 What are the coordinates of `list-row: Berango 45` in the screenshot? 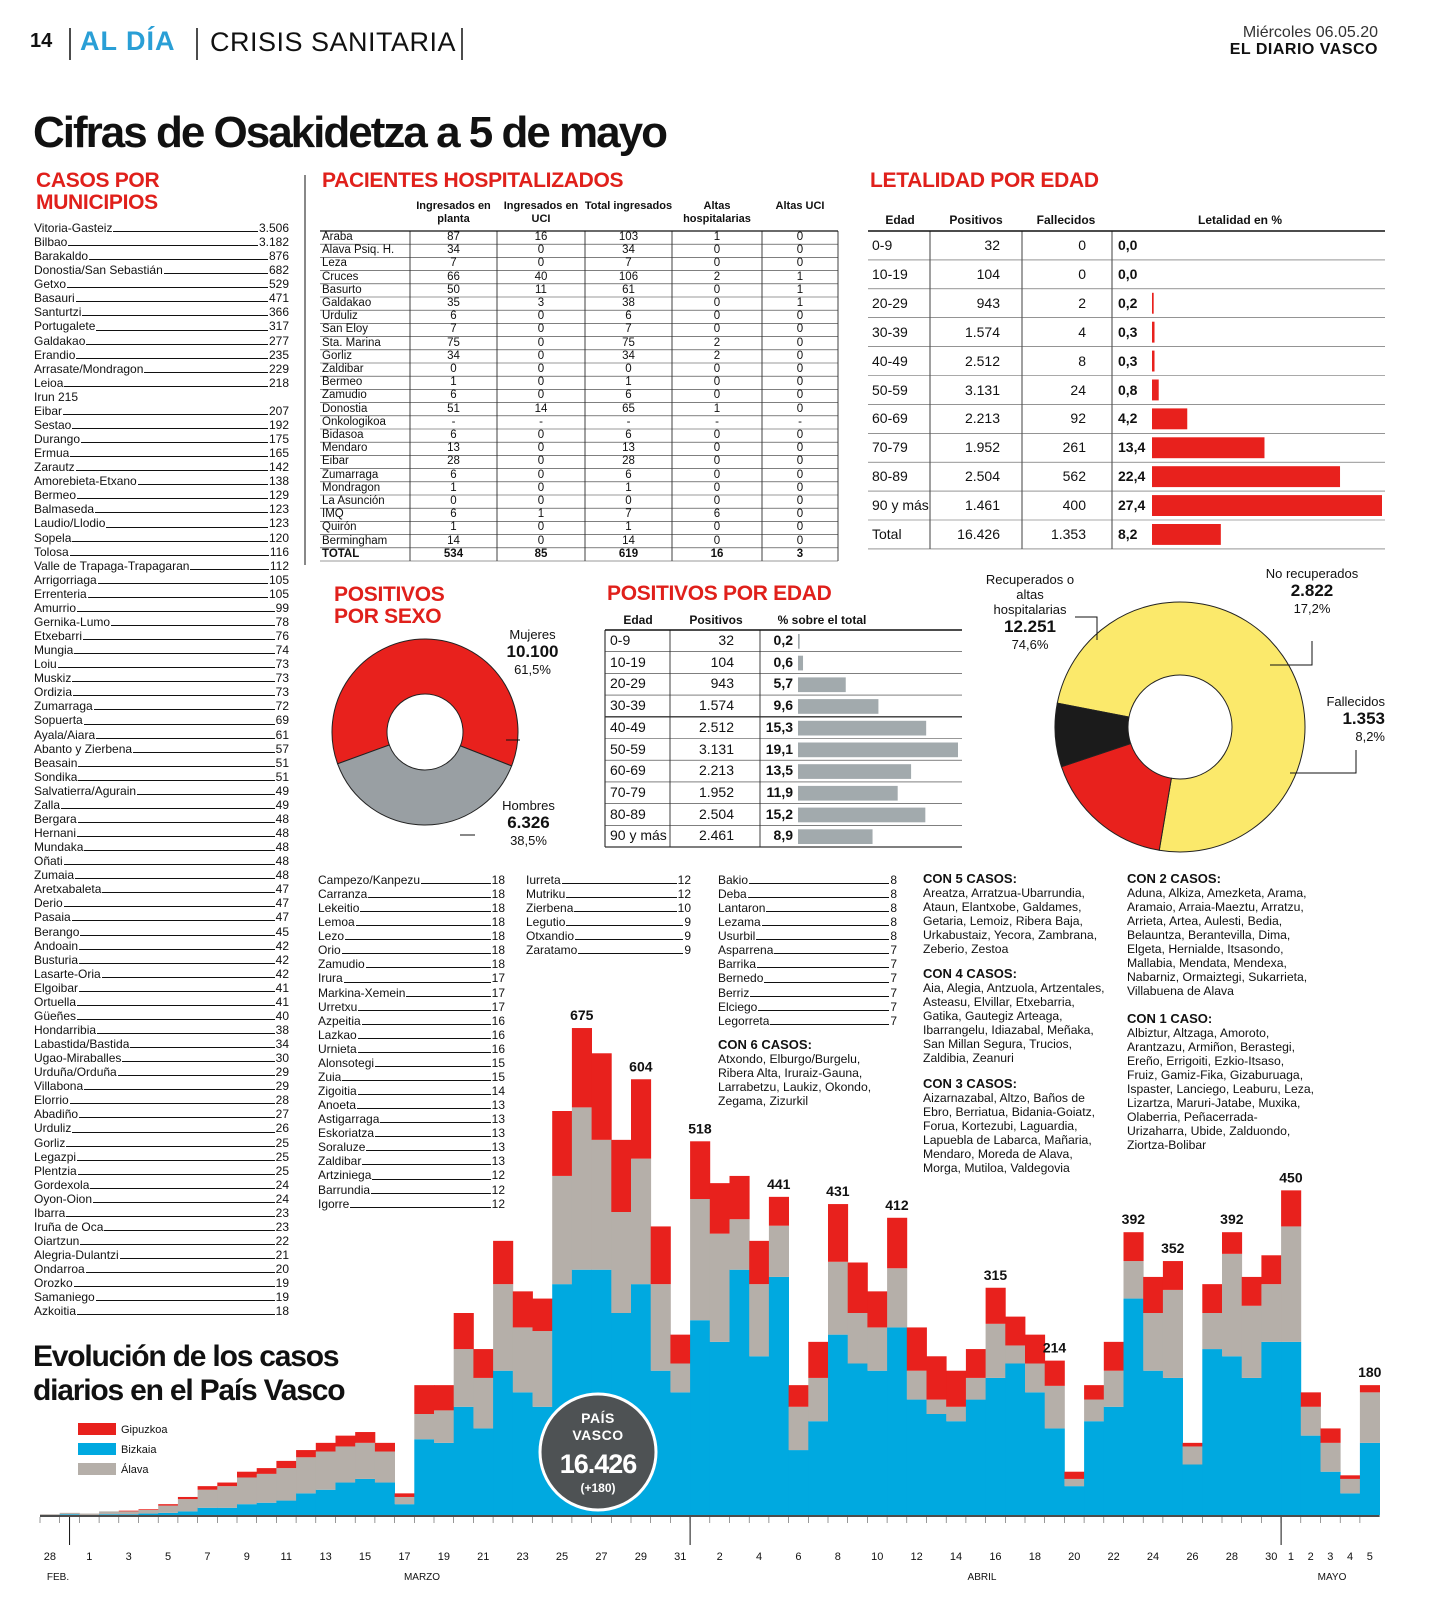 It's located at (161, 932).